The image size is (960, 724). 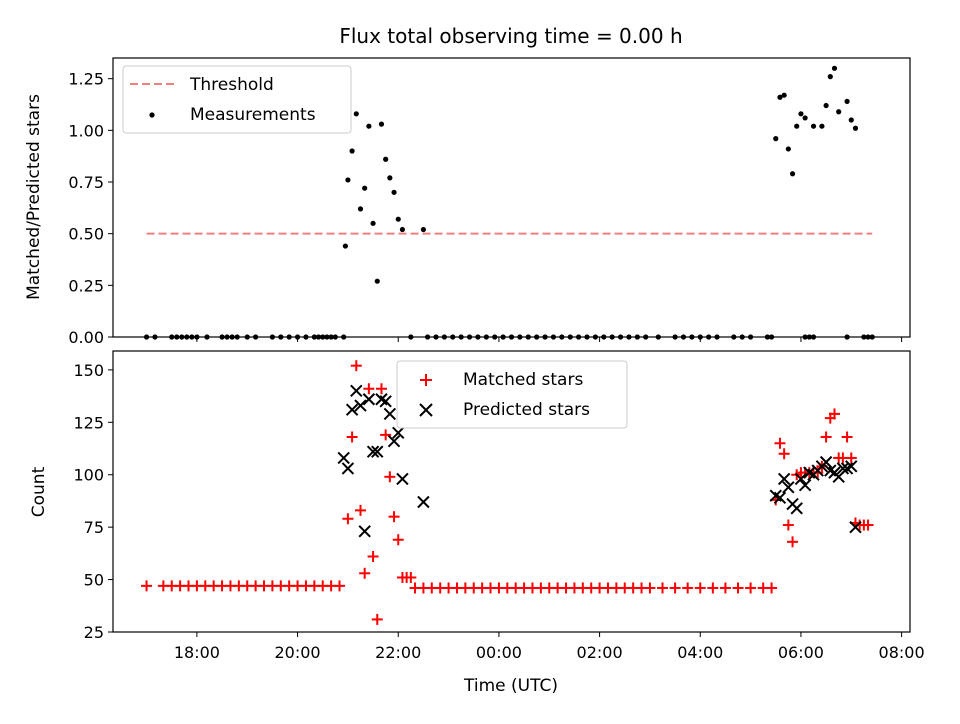 What do you see at coordinates (902, 652) in the screenshot?
I see `x-tick-label: 08:00` at bounding box center [902, 652].